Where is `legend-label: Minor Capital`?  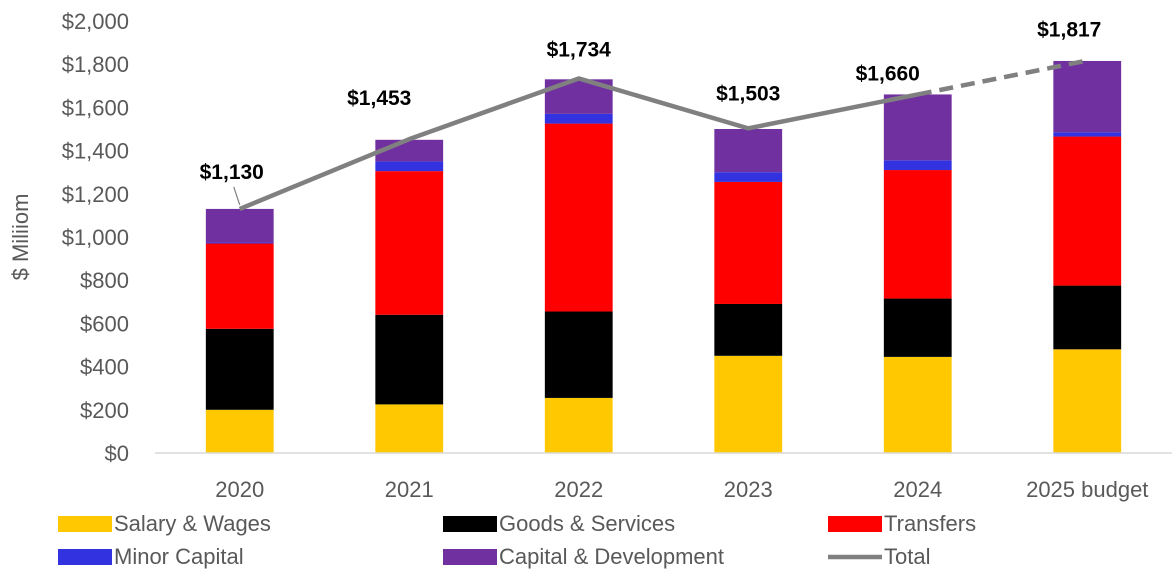
legend-label: Minor Capital is located at coordinates (179, 556).